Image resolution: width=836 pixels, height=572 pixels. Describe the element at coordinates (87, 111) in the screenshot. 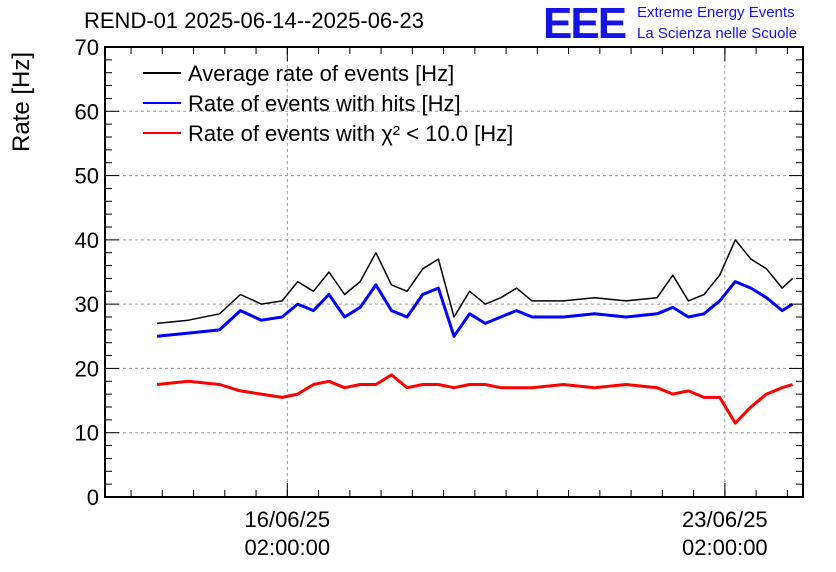

I see `y-tick-label: 60` at that location.